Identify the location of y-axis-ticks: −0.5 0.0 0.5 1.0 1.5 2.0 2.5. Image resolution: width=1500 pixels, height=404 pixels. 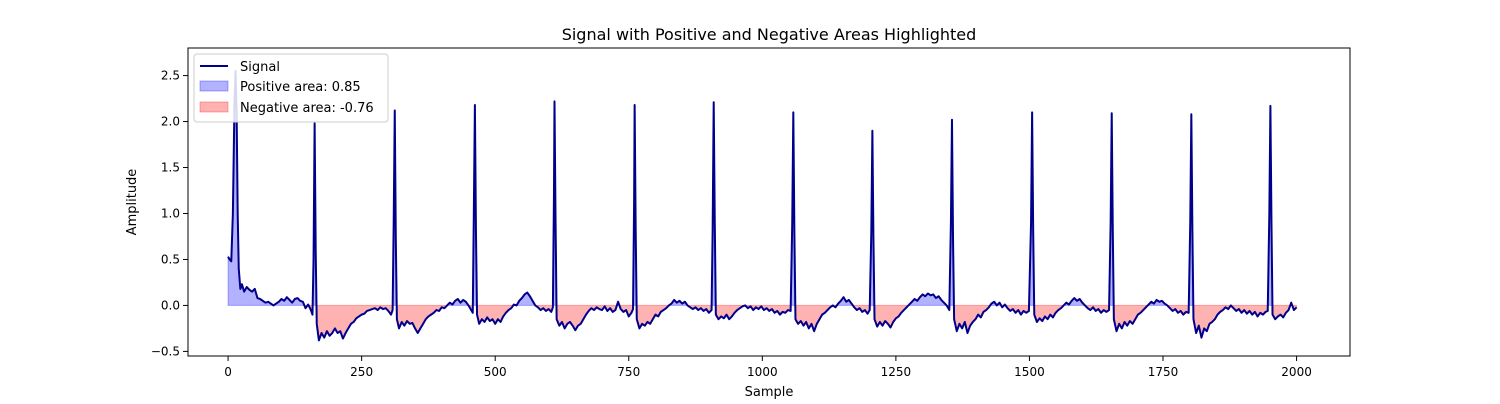
(169, 213).